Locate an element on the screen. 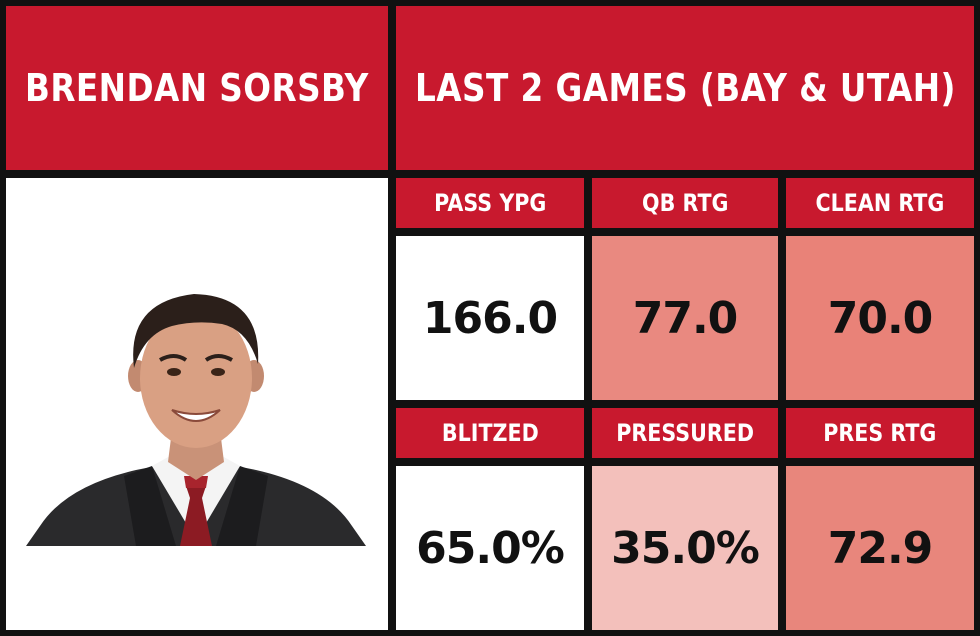 The image size is (980, 636). stat-value-blitzed: 65.0% is located at coordinates (490, 548).